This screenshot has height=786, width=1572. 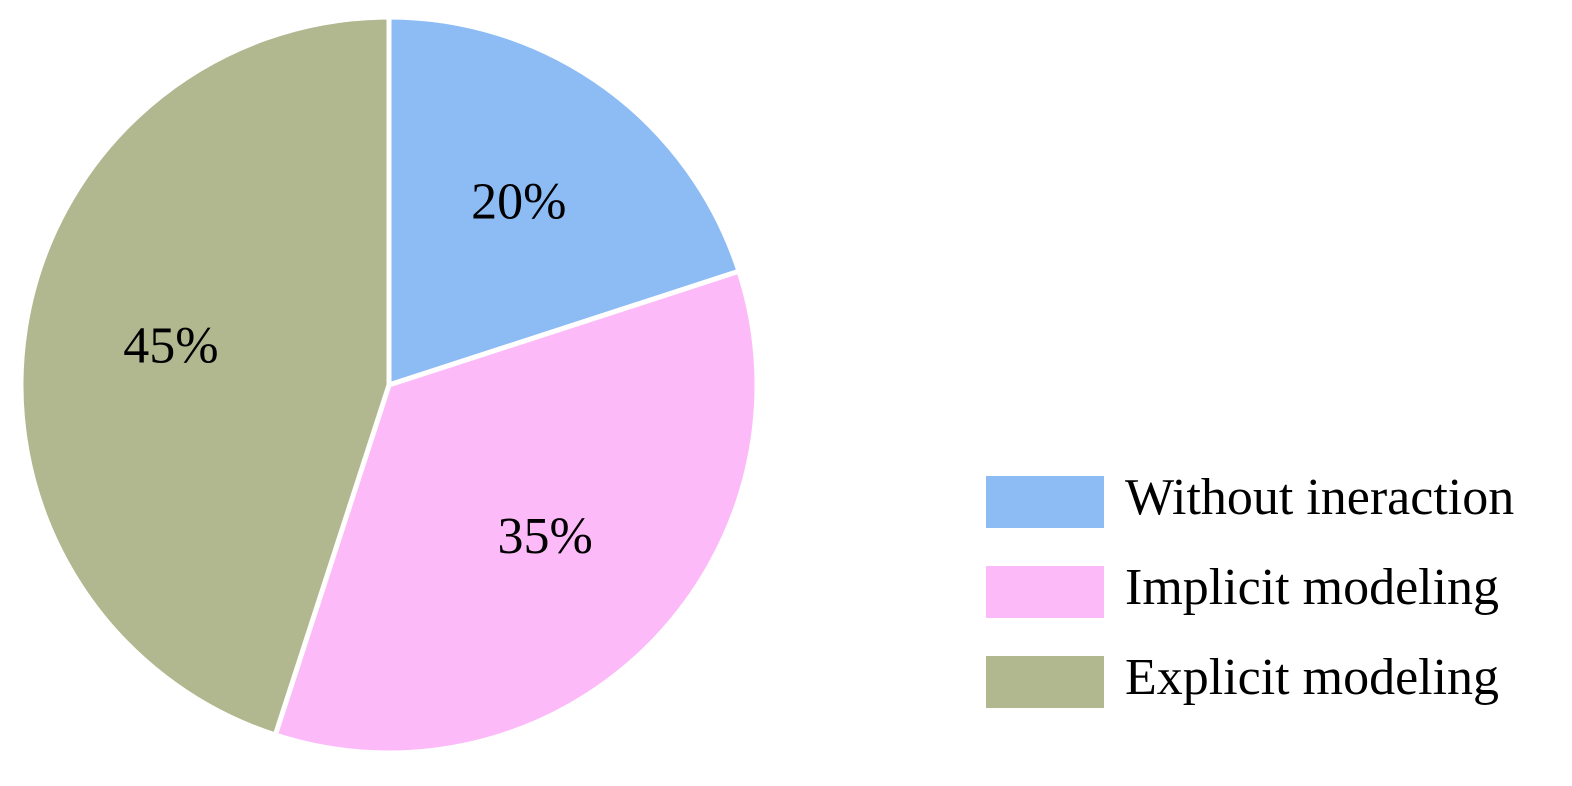 What do you see at coordinates (170, 345) in the screenshot?
I see `slice-label: 45%` at bounding box center [170, 345].